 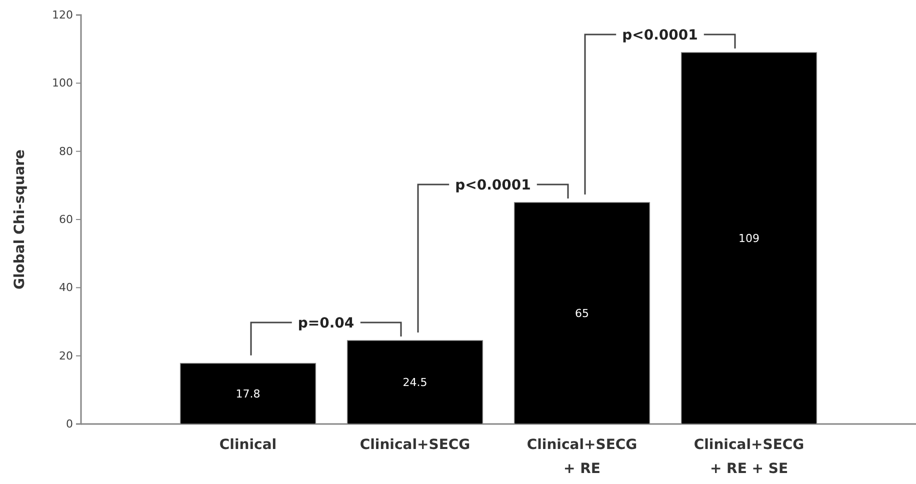 I want to click on data-label: 109, so click(x=749, y=239).